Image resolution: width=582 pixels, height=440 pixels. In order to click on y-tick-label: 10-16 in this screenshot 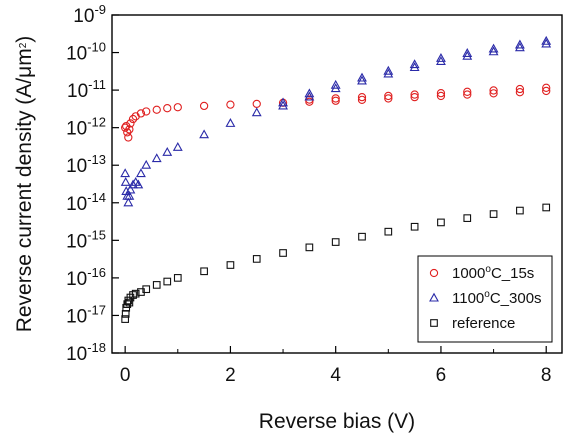, I will do `click(86, 277)`.